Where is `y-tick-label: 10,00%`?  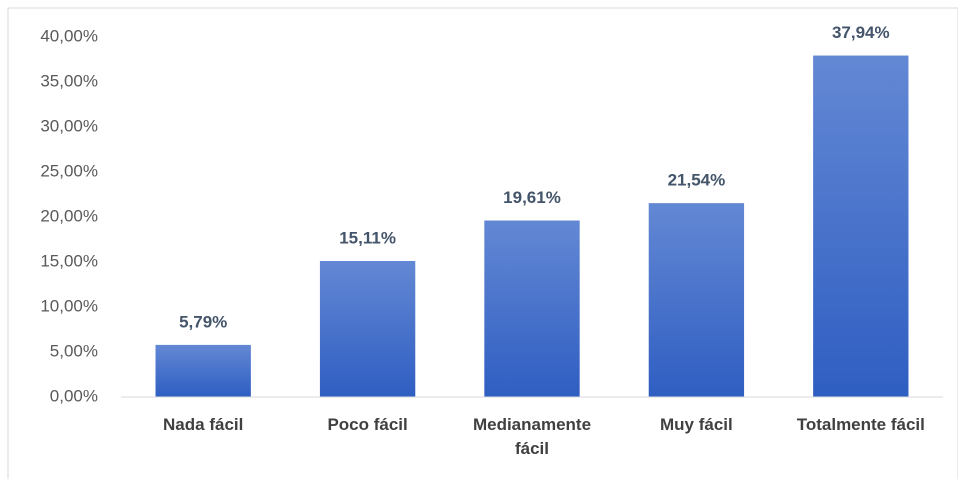
y-tick-label: 10,00% is located at coordinates (69, 305).